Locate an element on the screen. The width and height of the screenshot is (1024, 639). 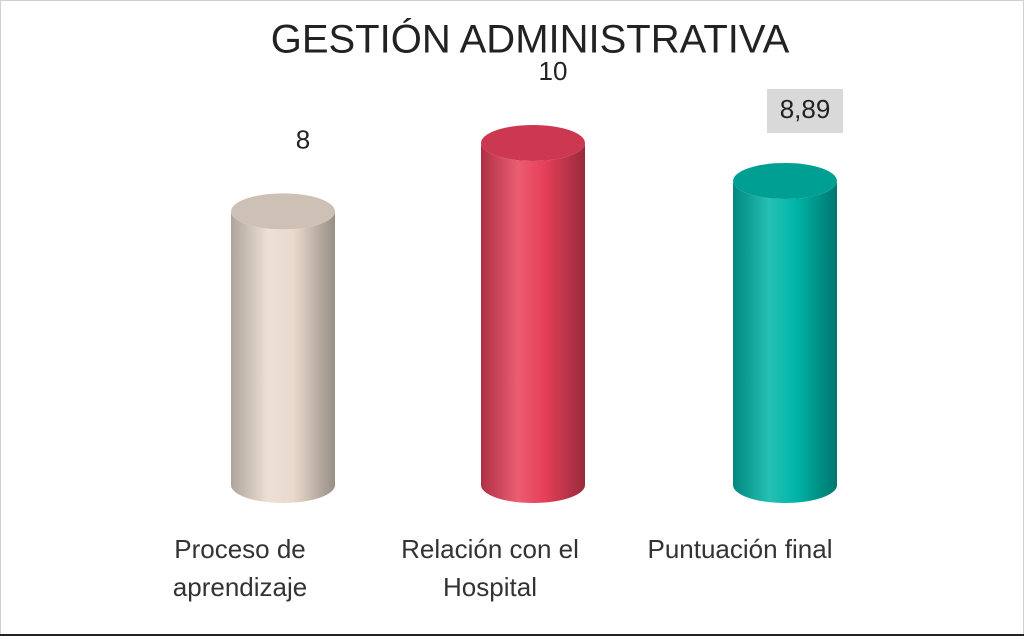
chart-title: GESTIÓN ADMINISTRATIVA is located at coordinates (530, 39).